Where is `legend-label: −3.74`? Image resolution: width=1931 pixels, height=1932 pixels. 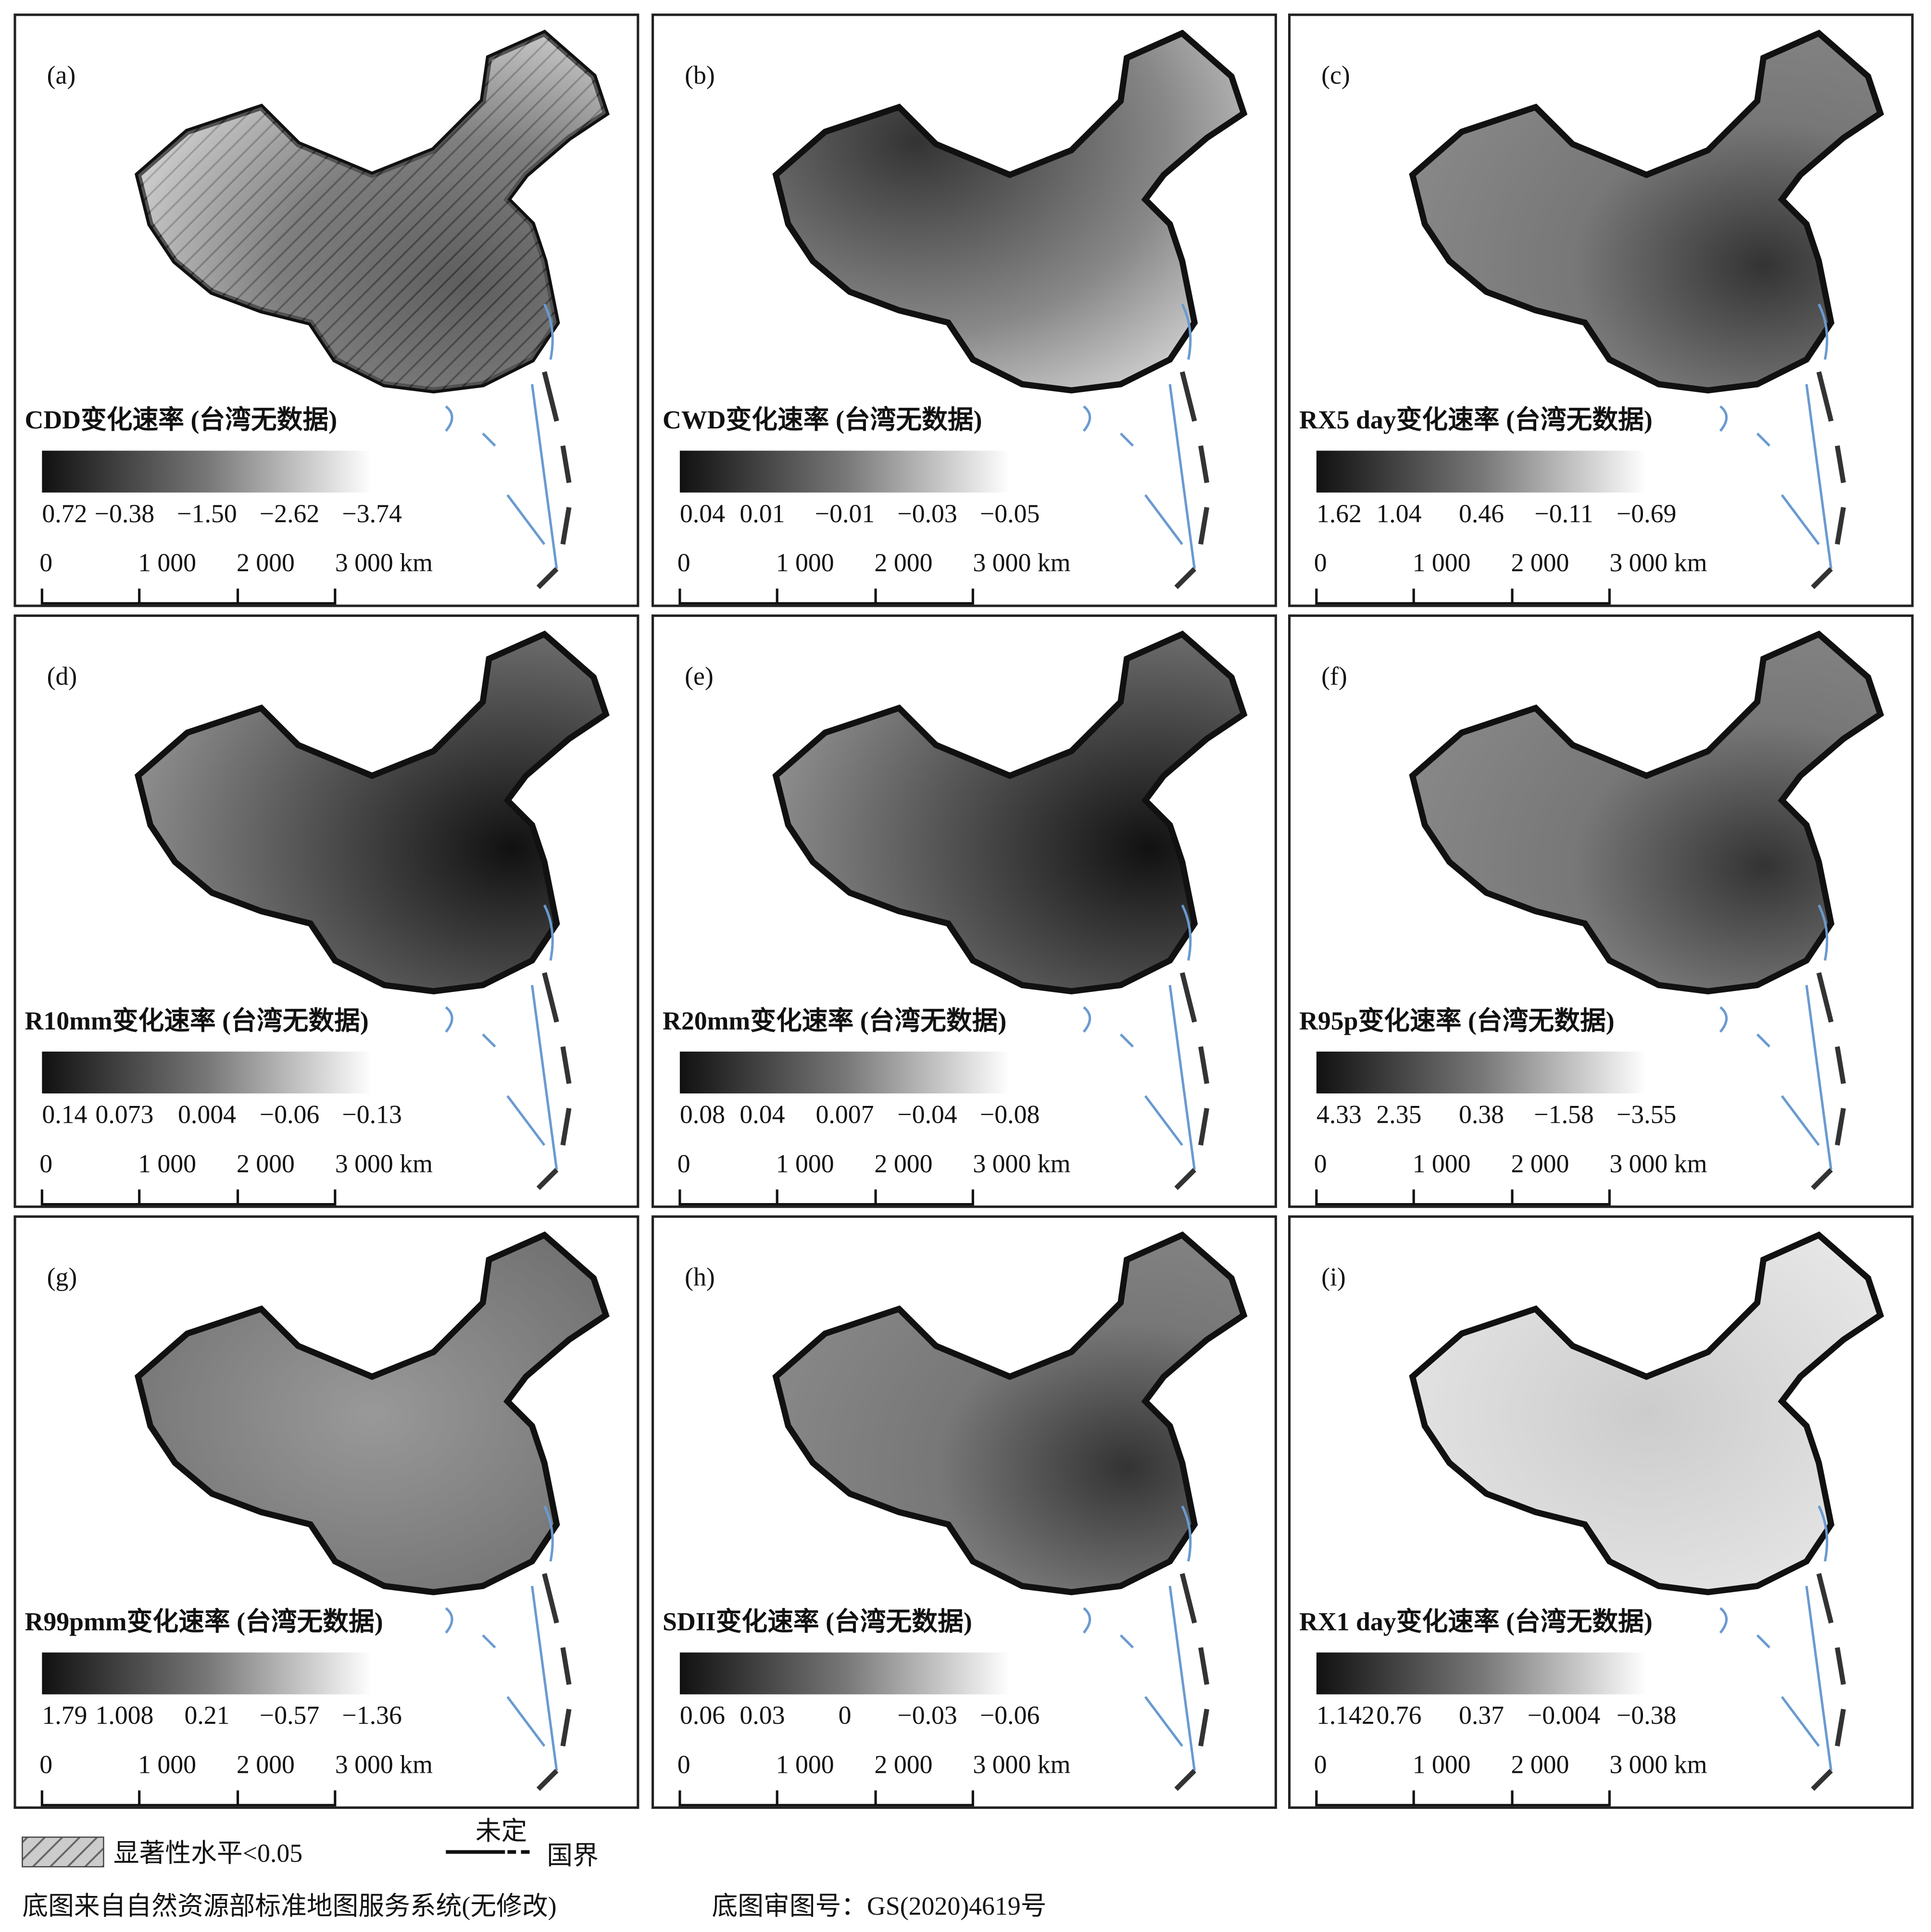 legend-label: −3.74 is located at coordinates (372, 513).